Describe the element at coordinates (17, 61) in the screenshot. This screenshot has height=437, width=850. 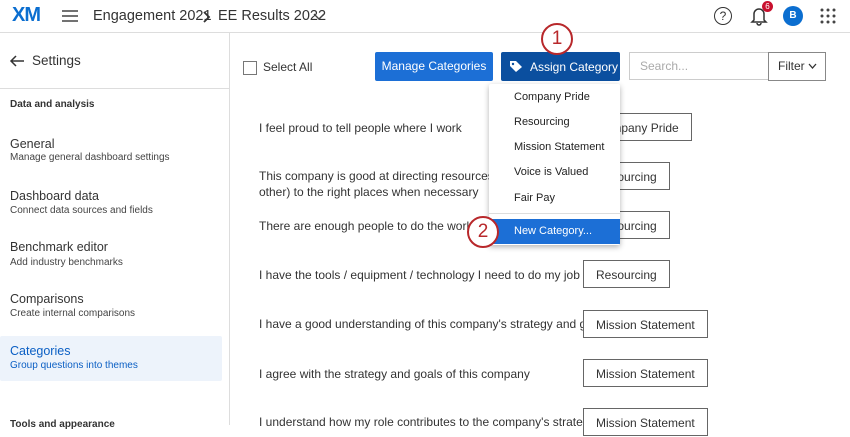
I see `back-arrow` at that location.